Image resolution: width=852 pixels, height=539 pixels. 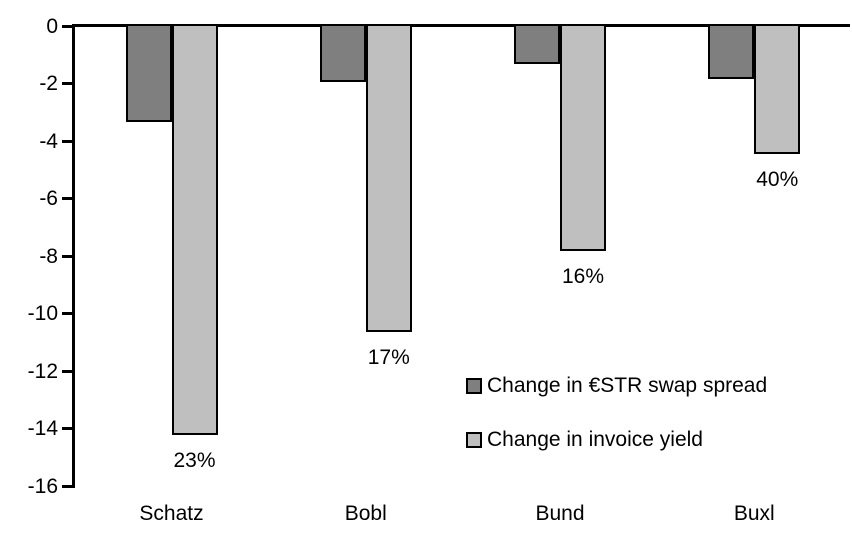 I want to click on x-axis-label-bund: Bund, so click(x=560, y=513).